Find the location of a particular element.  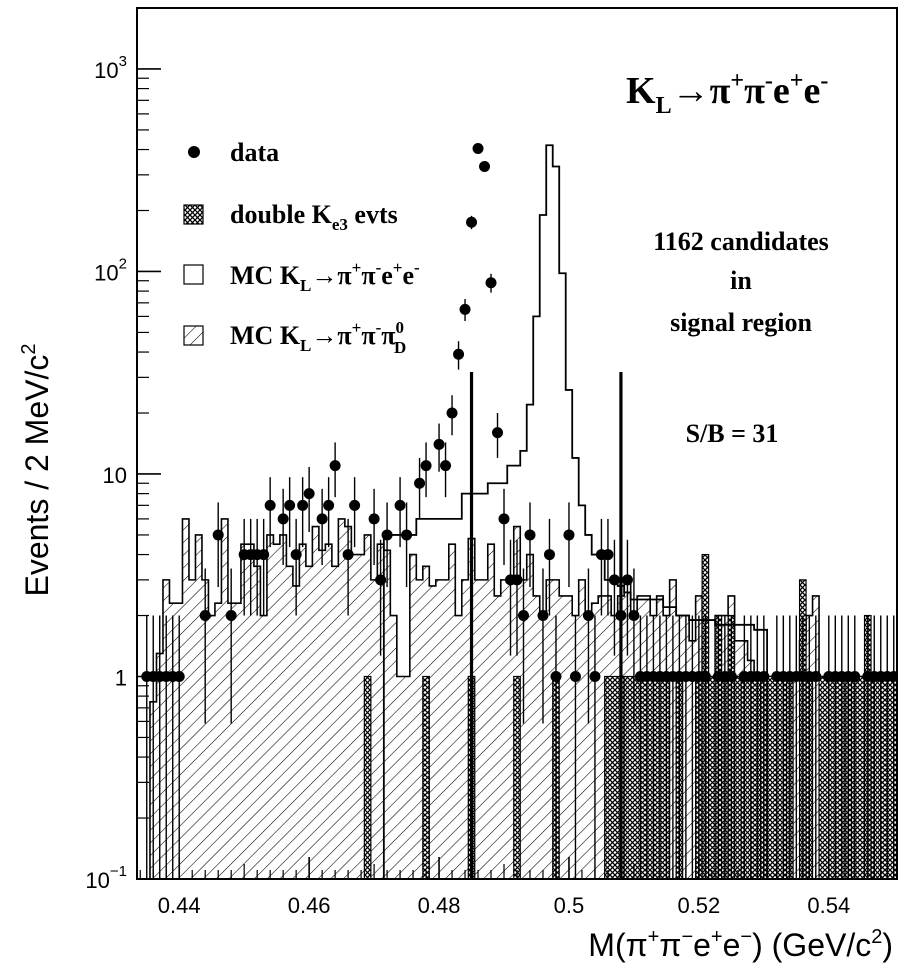

y-tick-label: 10⁻¹ is located at coordinates (106, 878).